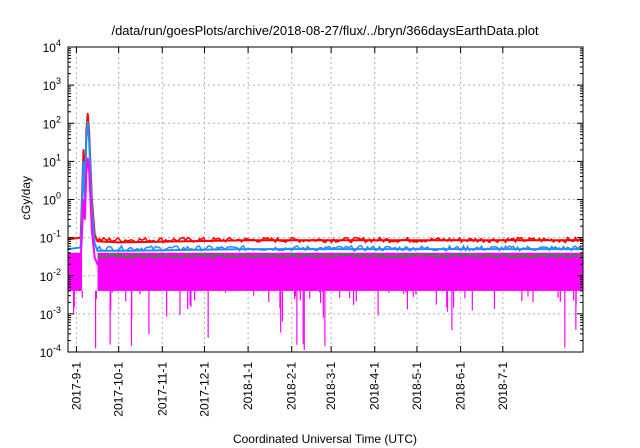 The image size is (640, 448). What do you see at coordinates (52, 160) in the screenshot?
I see `y-tick-label: 10¹` at bounding box center [52, 160].